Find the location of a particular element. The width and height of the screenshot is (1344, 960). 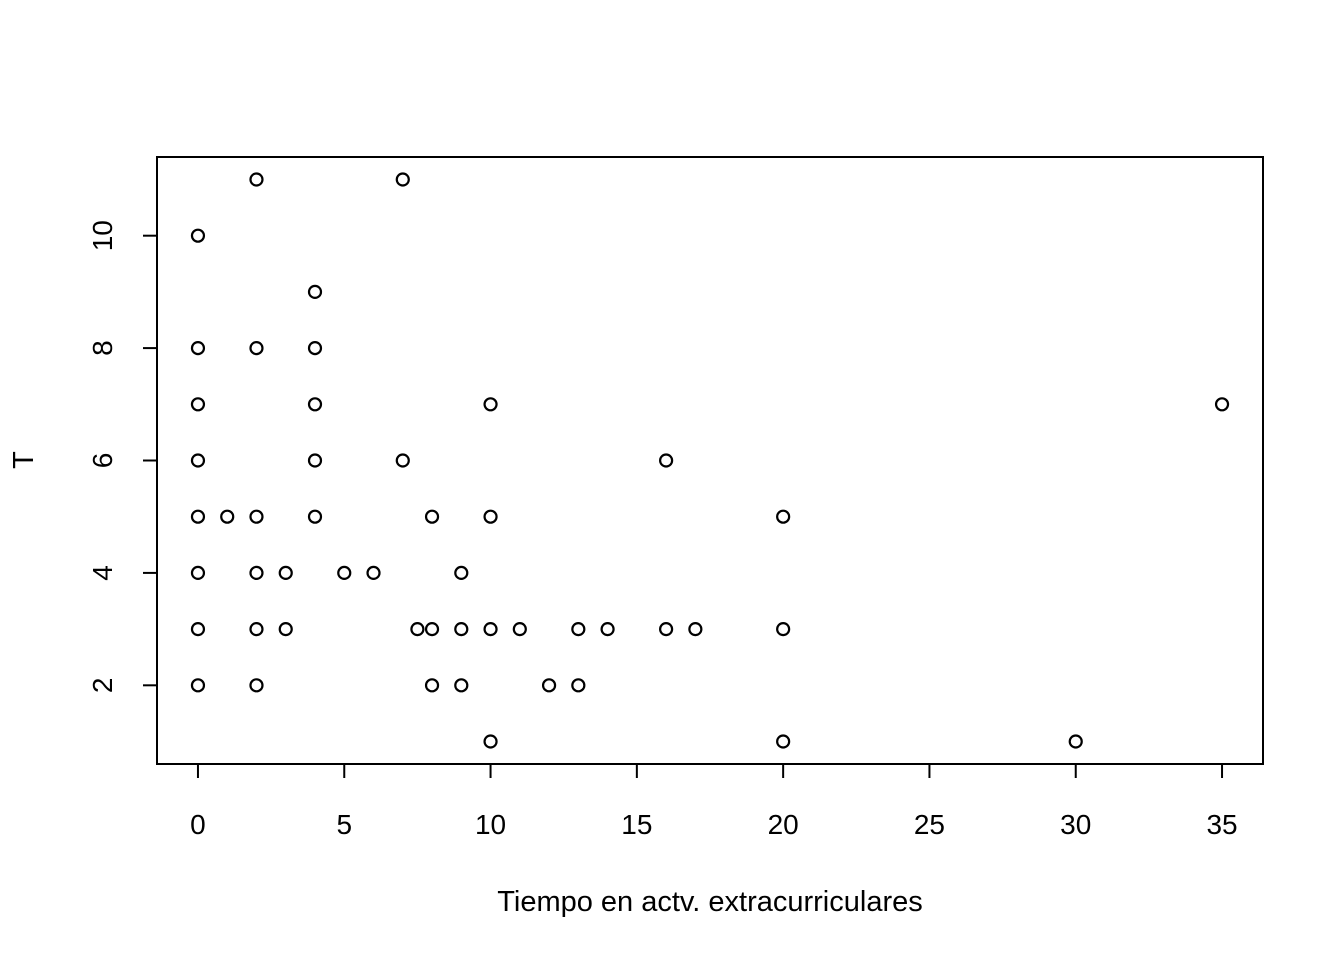

x-tick-label: 15 is located at coordinates (636, 824).